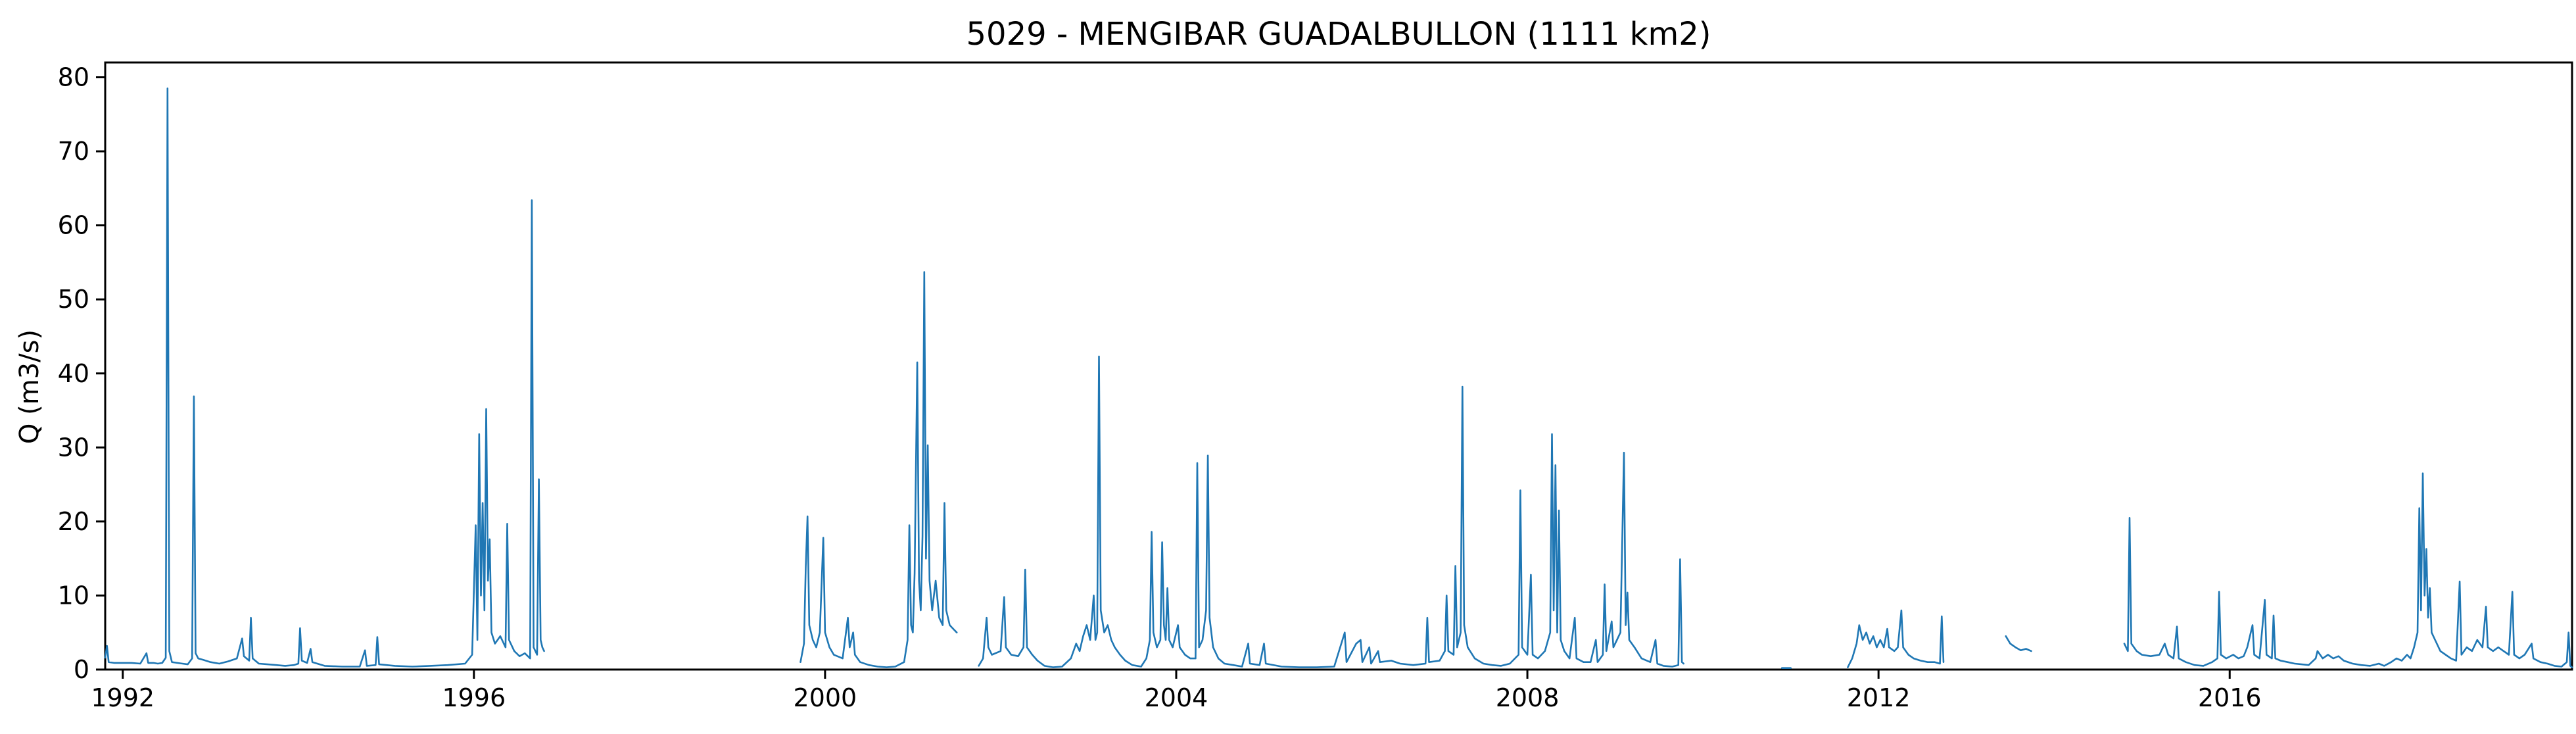  I want to click on y-tick-label: 60, so click(73, 226).